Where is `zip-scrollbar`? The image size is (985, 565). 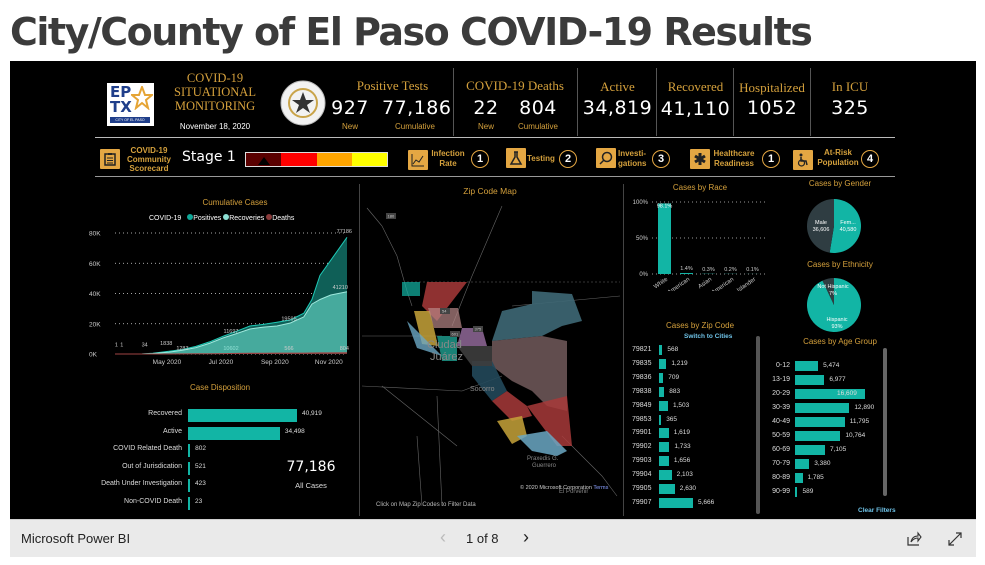 zip-scrollbar is located at coordinates (758, 425).